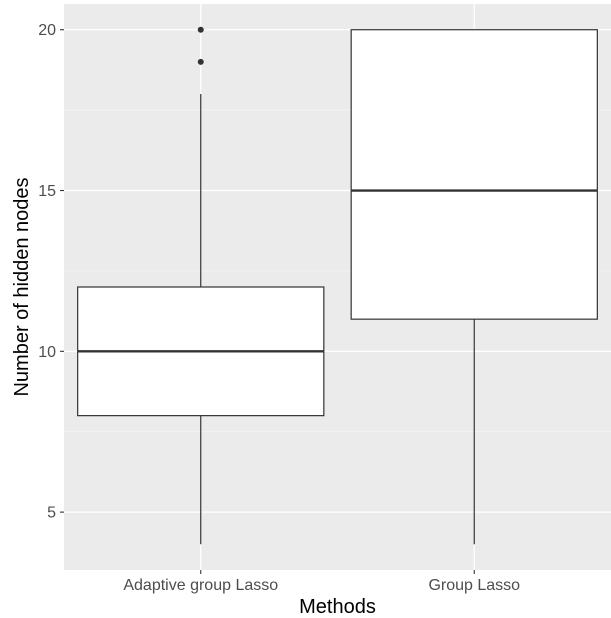  I want to click on y-axis-title: Number of hidden nodes, so click(22, 286).